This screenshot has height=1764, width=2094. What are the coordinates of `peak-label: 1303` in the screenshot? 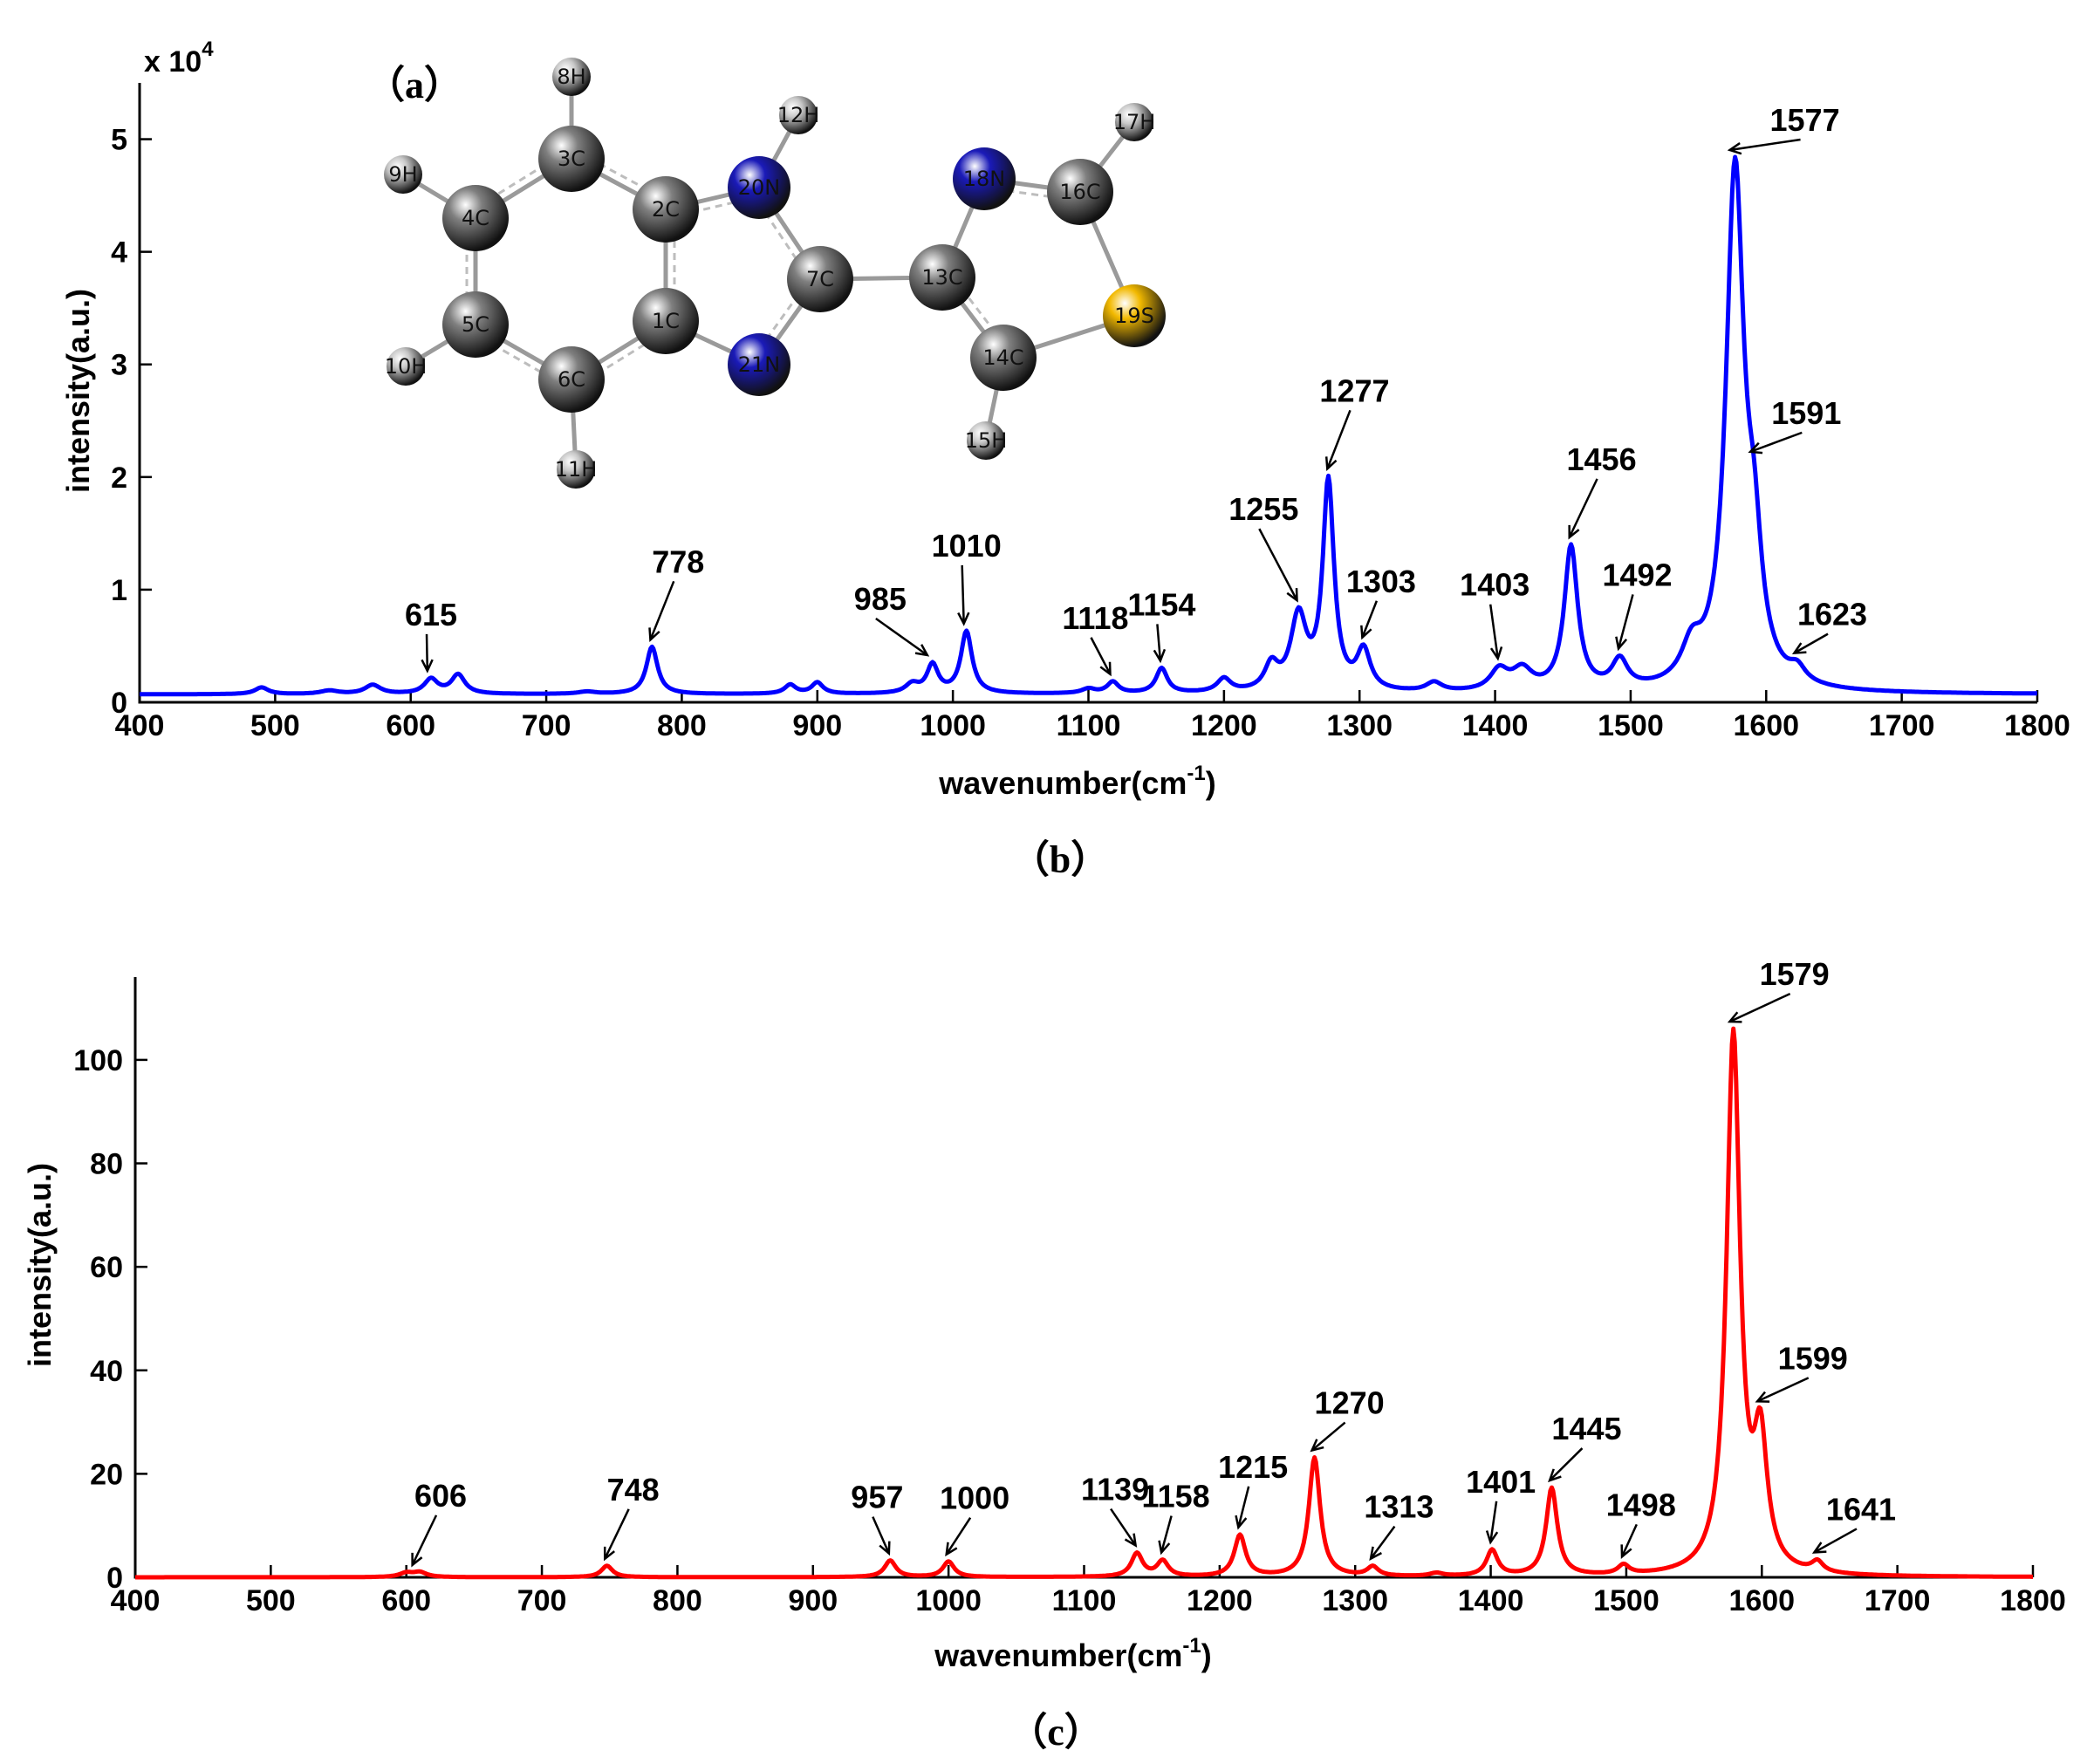 It's located at (1381, 582).